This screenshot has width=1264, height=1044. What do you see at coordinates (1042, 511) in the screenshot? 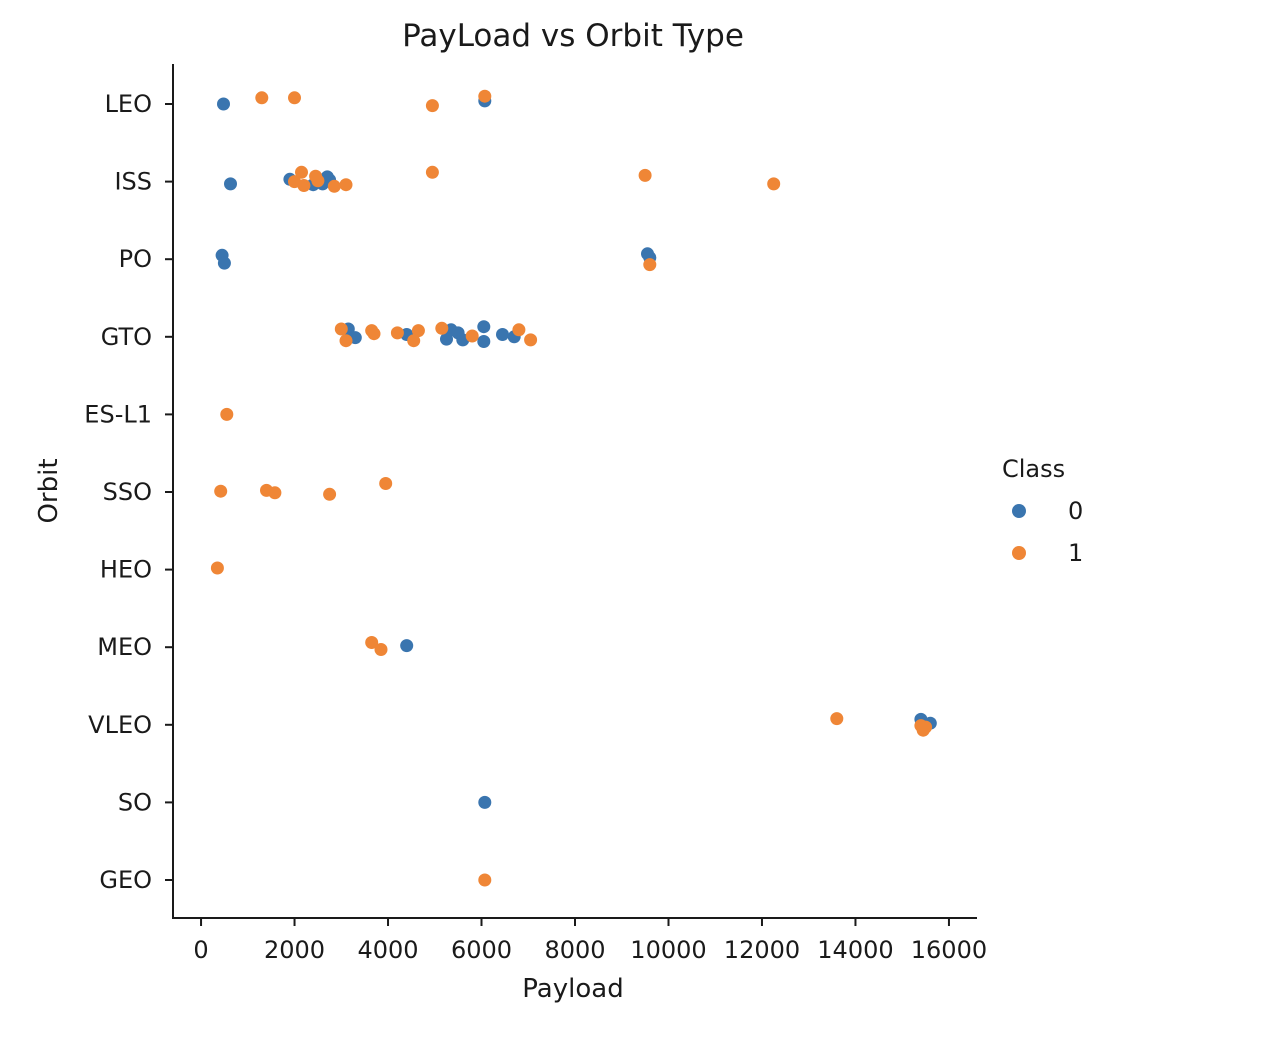
I see `legend: Class 0 1` at bounding box center [1042, 511].